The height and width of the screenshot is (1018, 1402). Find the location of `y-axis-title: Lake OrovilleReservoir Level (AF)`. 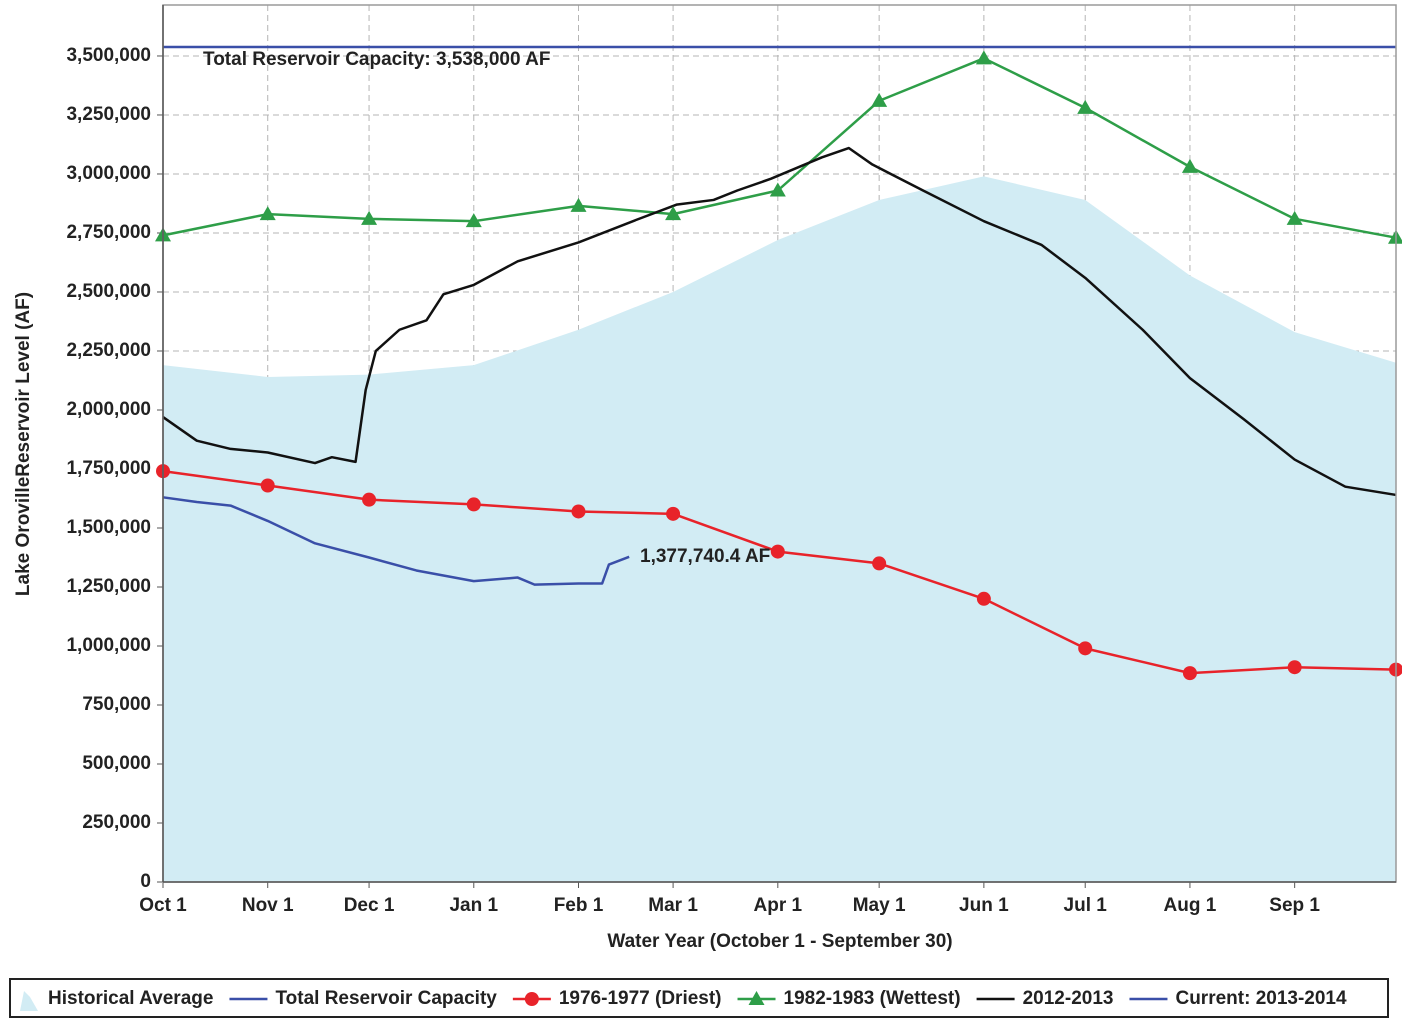

y-axis-title: Lake OrovilleReservoir Level (AF) is located at coordinates (23, 444).